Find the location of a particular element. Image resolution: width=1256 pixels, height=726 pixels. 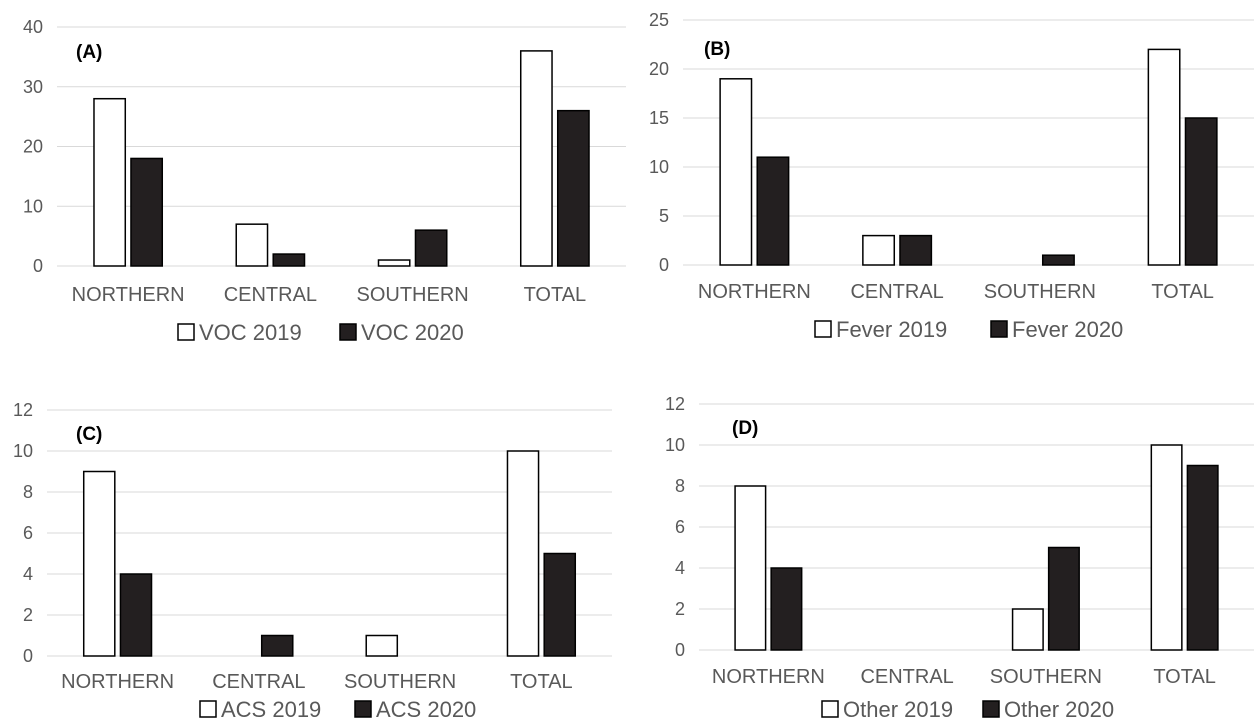

legend-label: Other 2020 is located at coordinates (1059, 709).